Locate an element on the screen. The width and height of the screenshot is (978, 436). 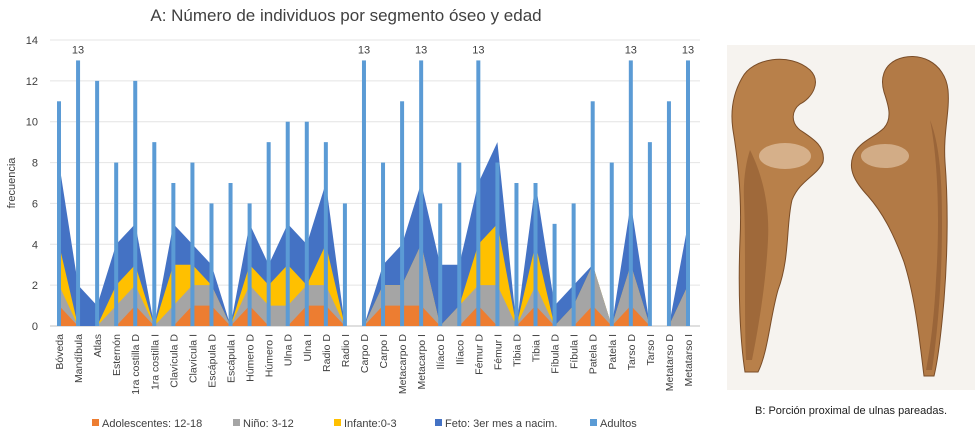
legend-label: Infante:0-3 is located at coordinates (370, 424).